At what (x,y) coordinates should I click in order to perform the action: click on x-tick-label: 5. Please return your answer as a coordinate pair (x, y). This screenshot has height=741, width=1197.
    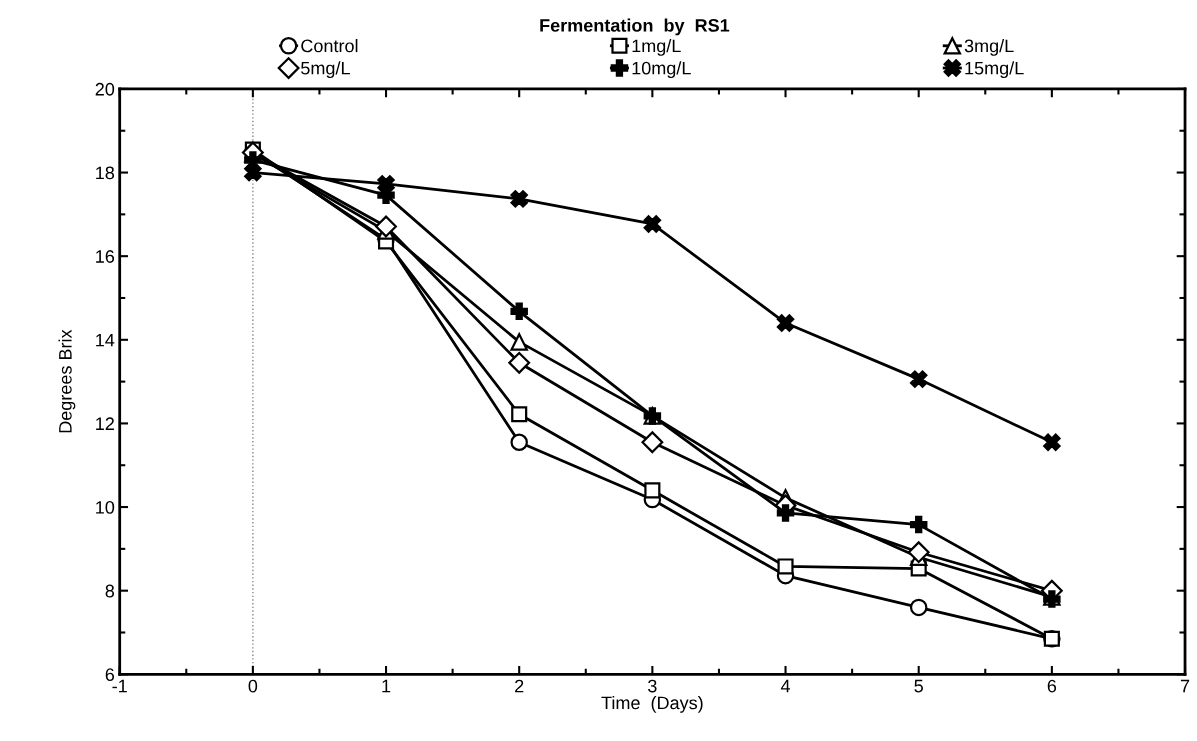
    Looking at the image, I should click on (918, 686).